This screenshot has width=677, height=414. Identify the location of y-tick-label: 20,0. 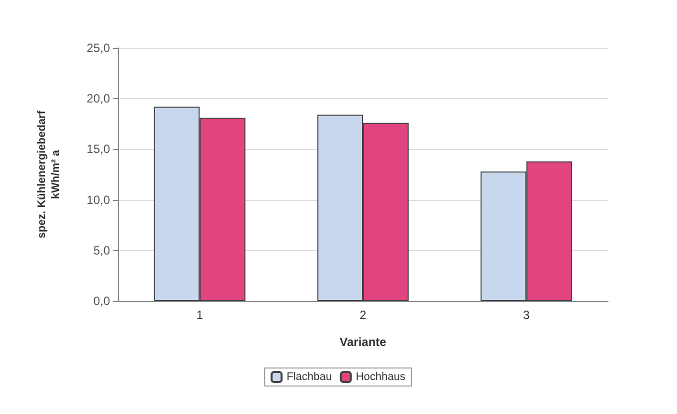
(98, 99).